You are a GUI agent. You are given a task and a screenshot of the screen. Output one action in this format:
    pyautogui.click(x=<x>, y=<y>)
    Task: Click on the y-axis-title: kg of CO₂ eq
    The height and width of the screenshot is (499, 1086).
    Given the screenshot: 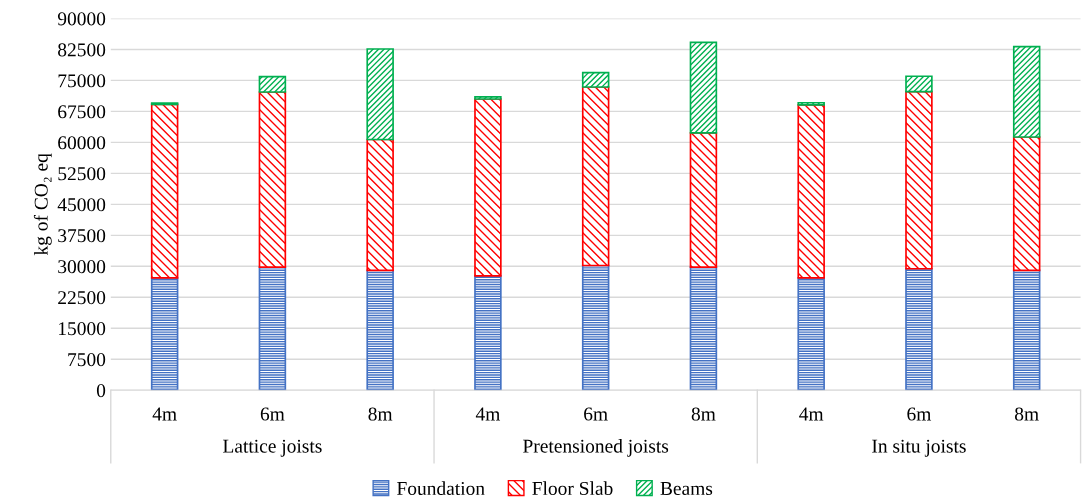 What is the action you would take?
    pyautogui.click(x=42, y=204)
    